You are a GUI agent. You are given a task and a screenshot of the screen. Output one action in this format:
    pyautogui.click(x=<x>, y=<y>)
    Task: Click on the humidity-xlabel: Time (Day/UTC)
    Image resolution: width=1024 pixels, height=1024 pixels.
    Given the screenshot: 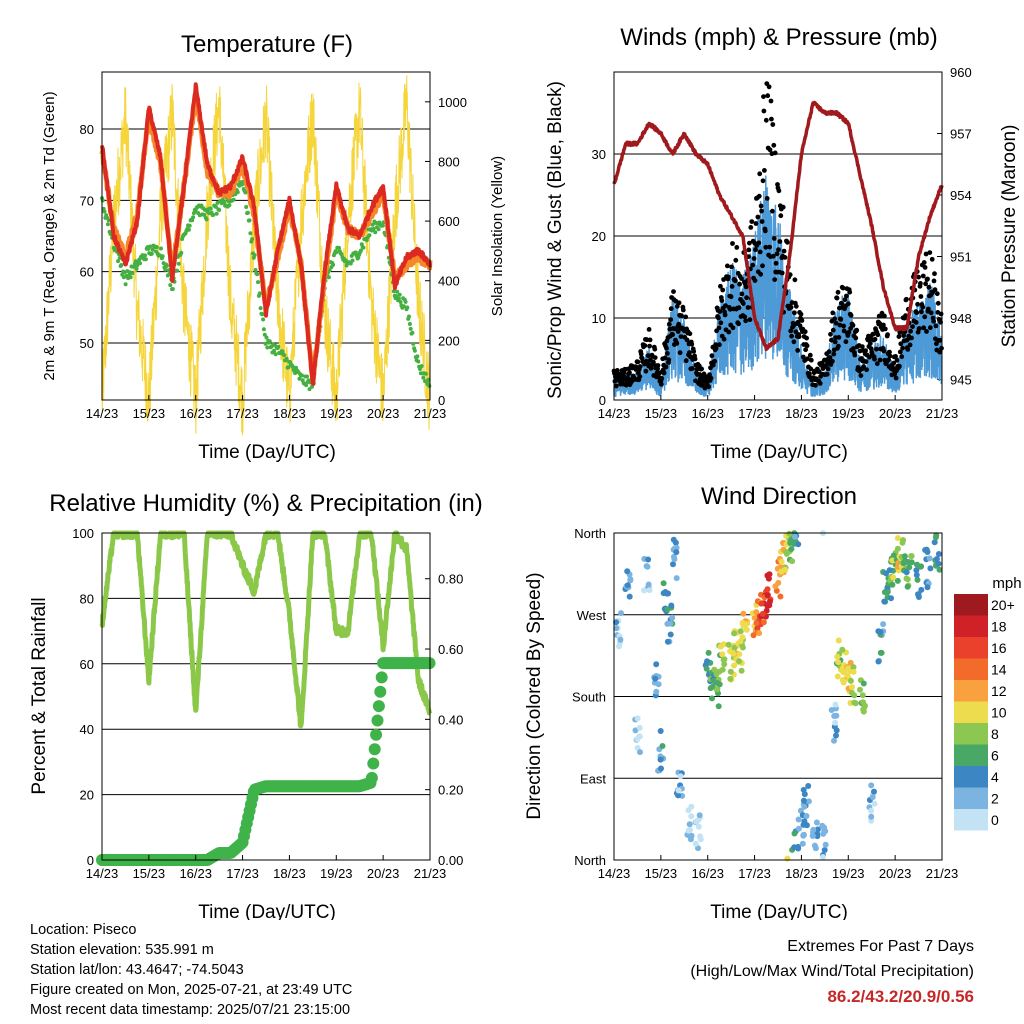 What is the action you would take?
    pyautogui.click(x=267, y=911)
    